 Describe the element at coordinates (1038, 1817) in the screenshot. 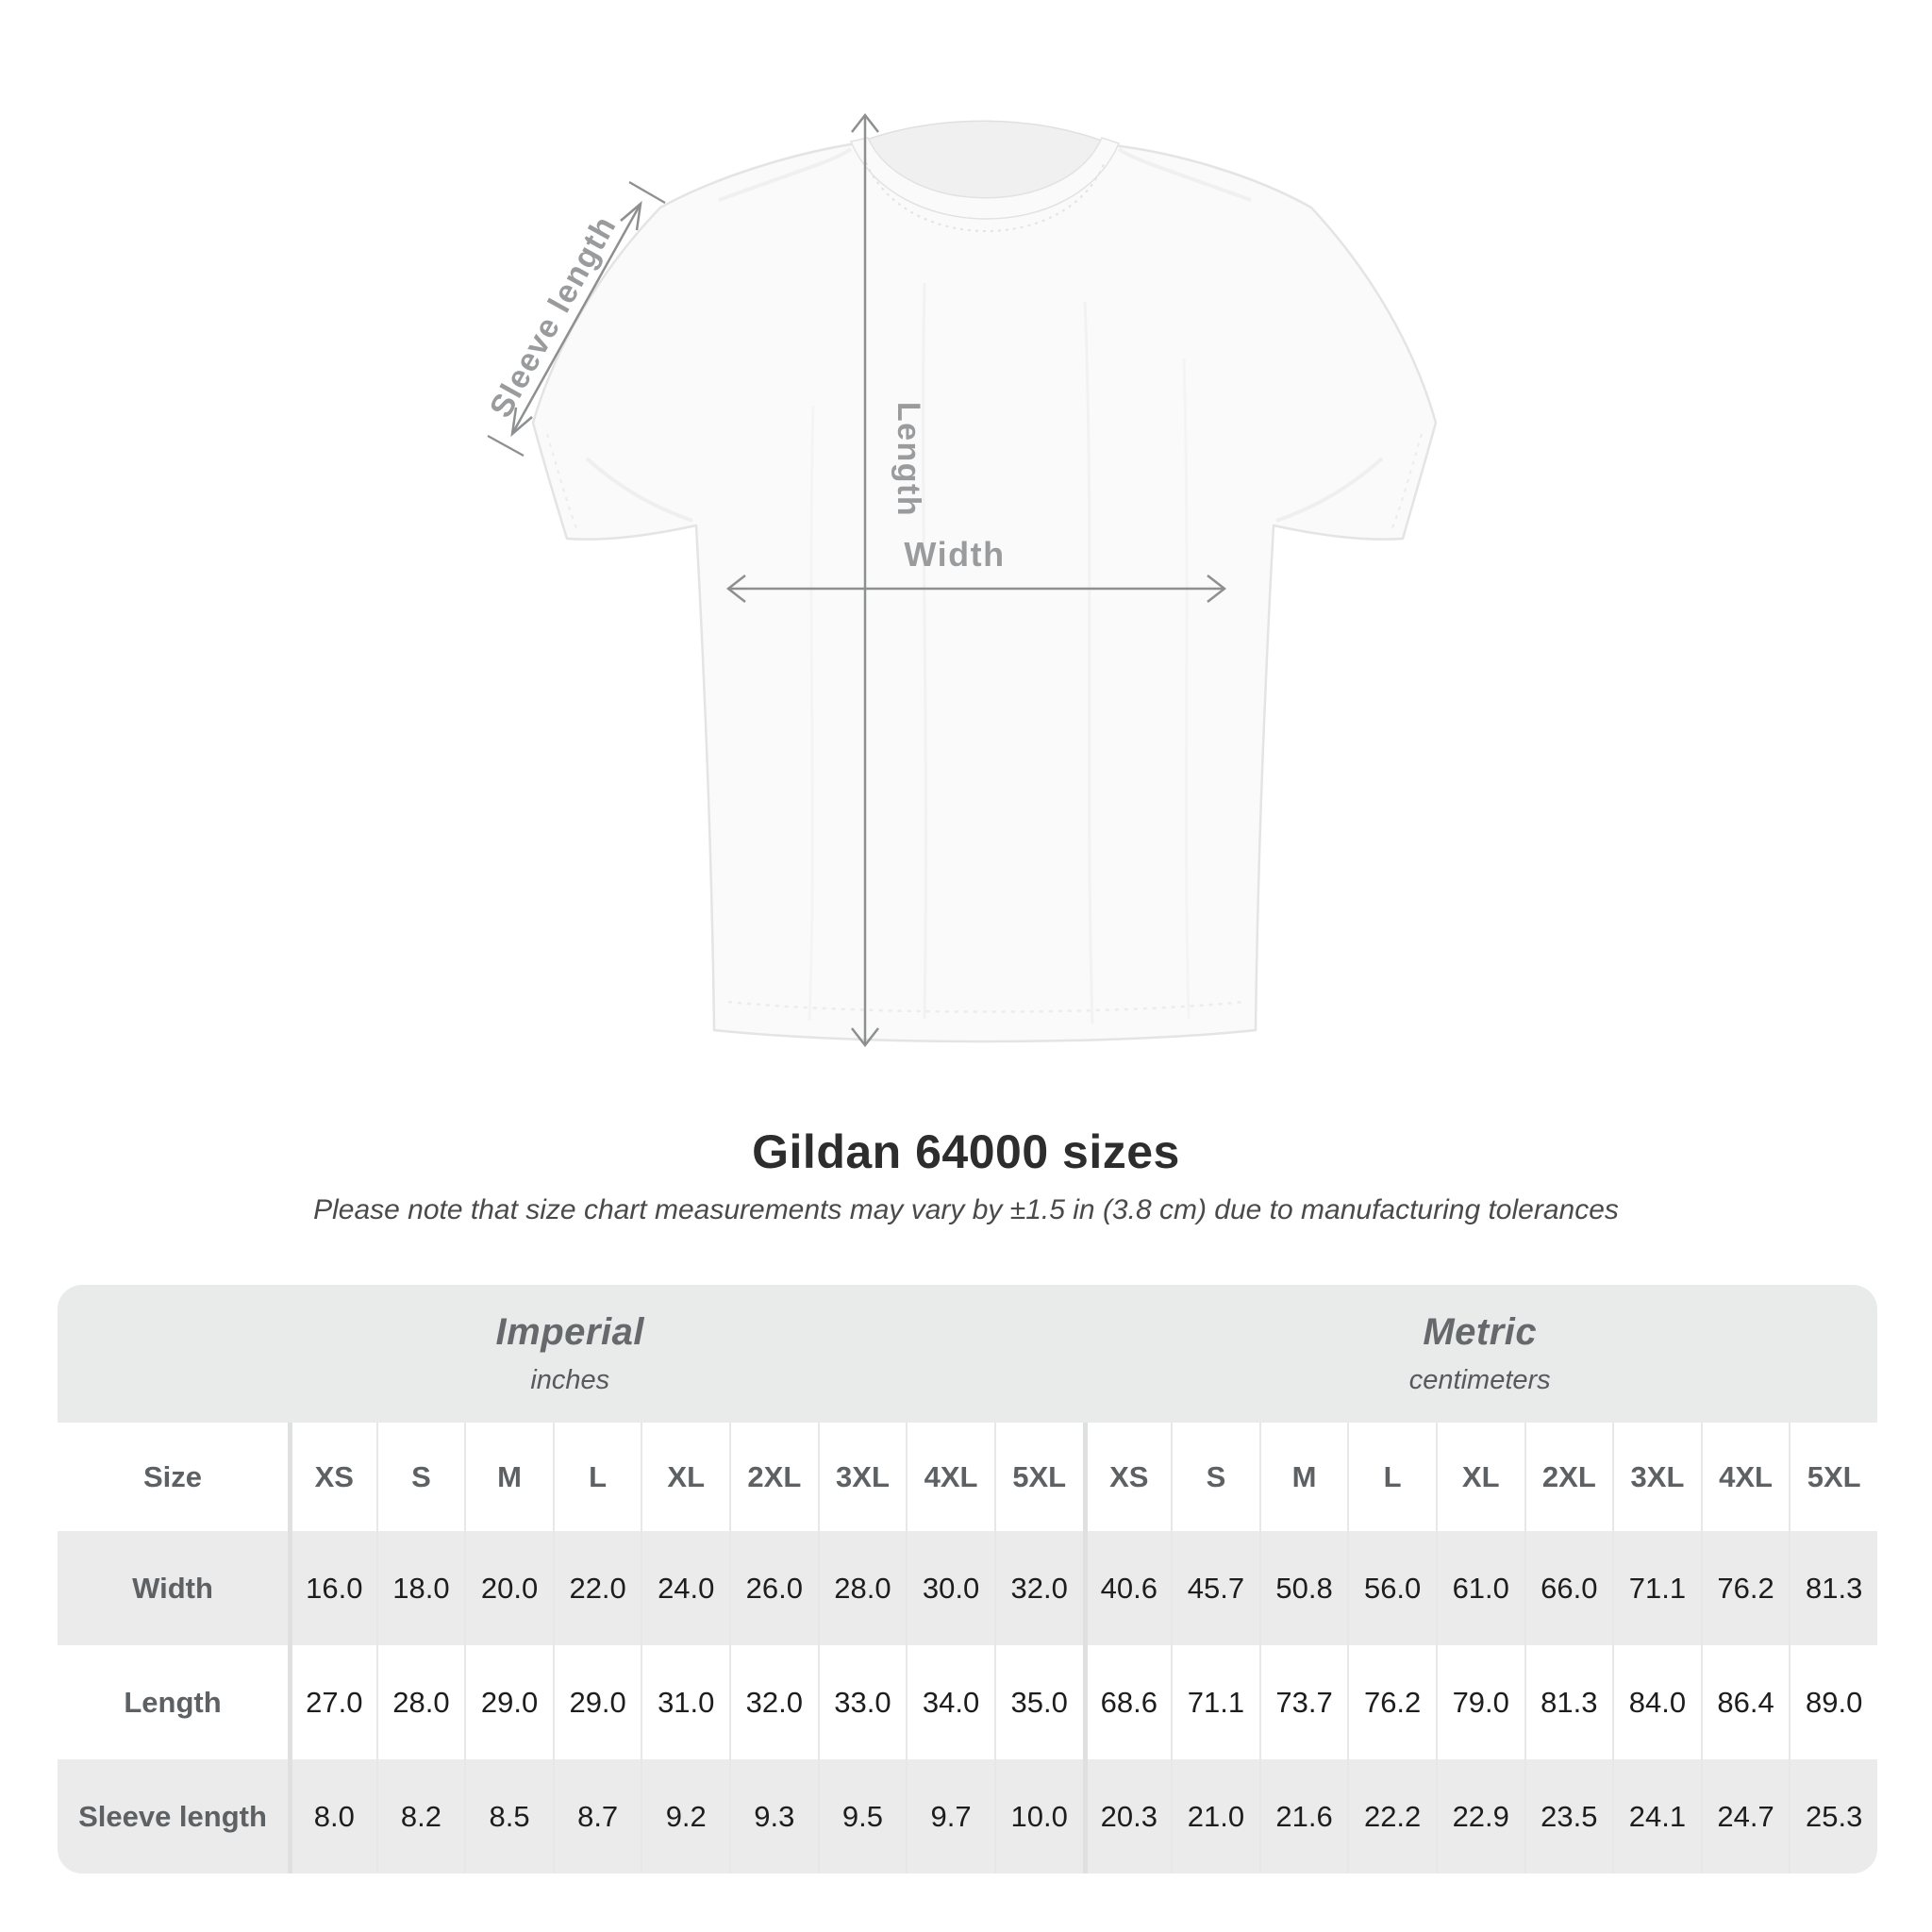

I see `size-value-cell: 10.0` at that location.